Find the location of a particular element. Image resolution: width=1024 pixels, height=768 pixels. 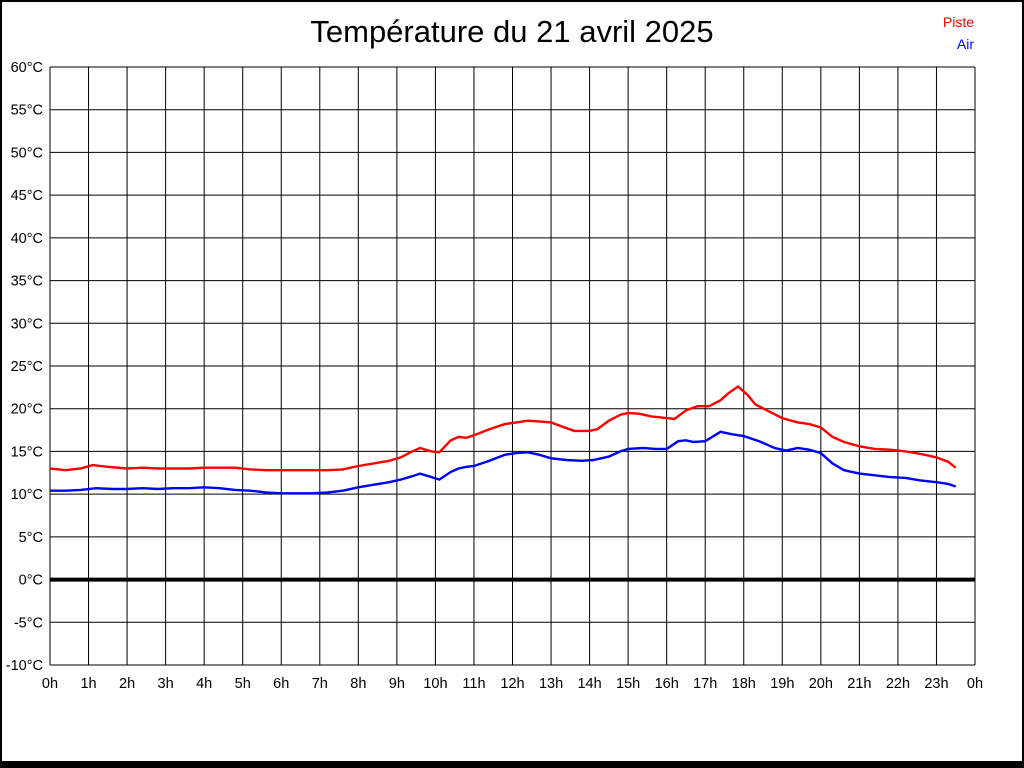

svg-text: 5°C is located at coordinates (31, 538).